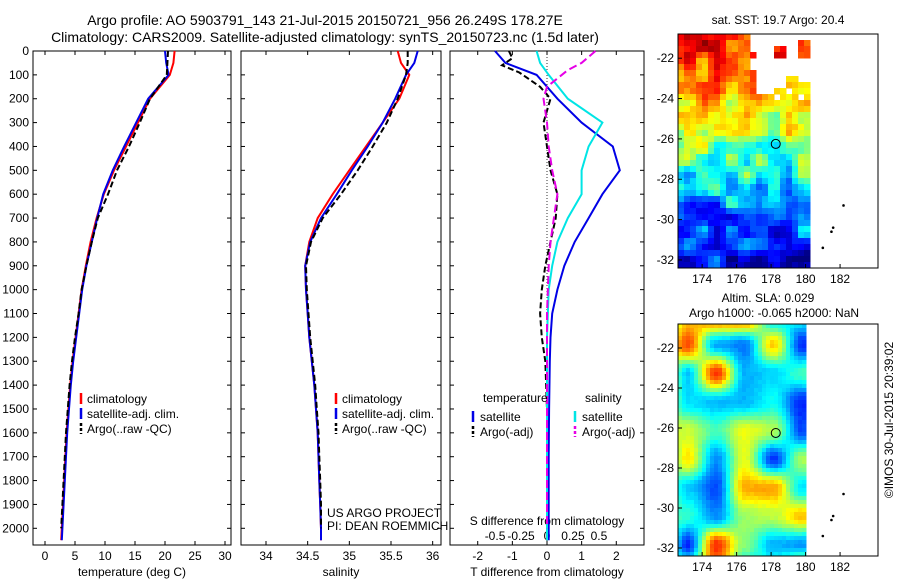  What do you see at coordinates (19, 194) in the screenshot?
I see `y-tick-label: 600` at bounding box center [19, 194].